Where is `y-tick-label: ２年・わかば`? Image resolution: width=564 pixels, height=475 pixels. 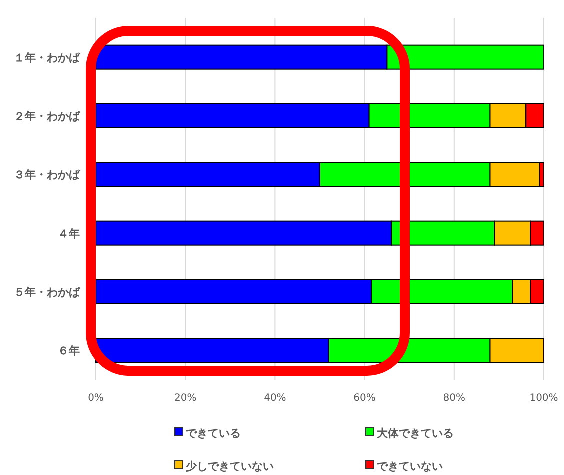 y-tick-label: ２年・わかば is located at coordinates (47, 116).